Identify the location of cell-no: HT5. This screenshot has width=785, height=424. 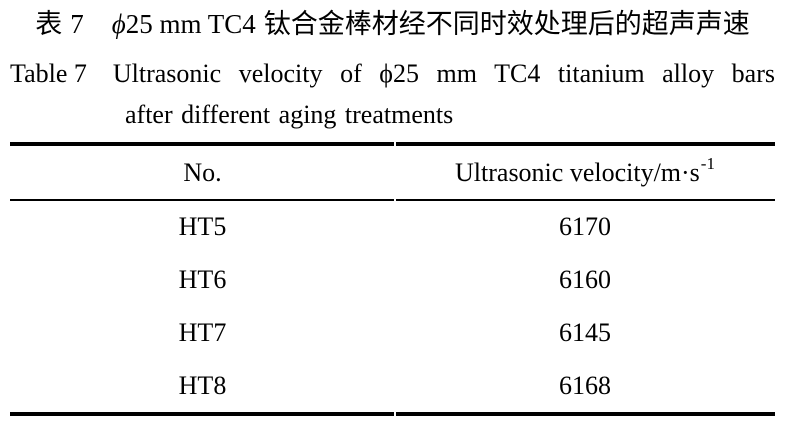
(202, 227).